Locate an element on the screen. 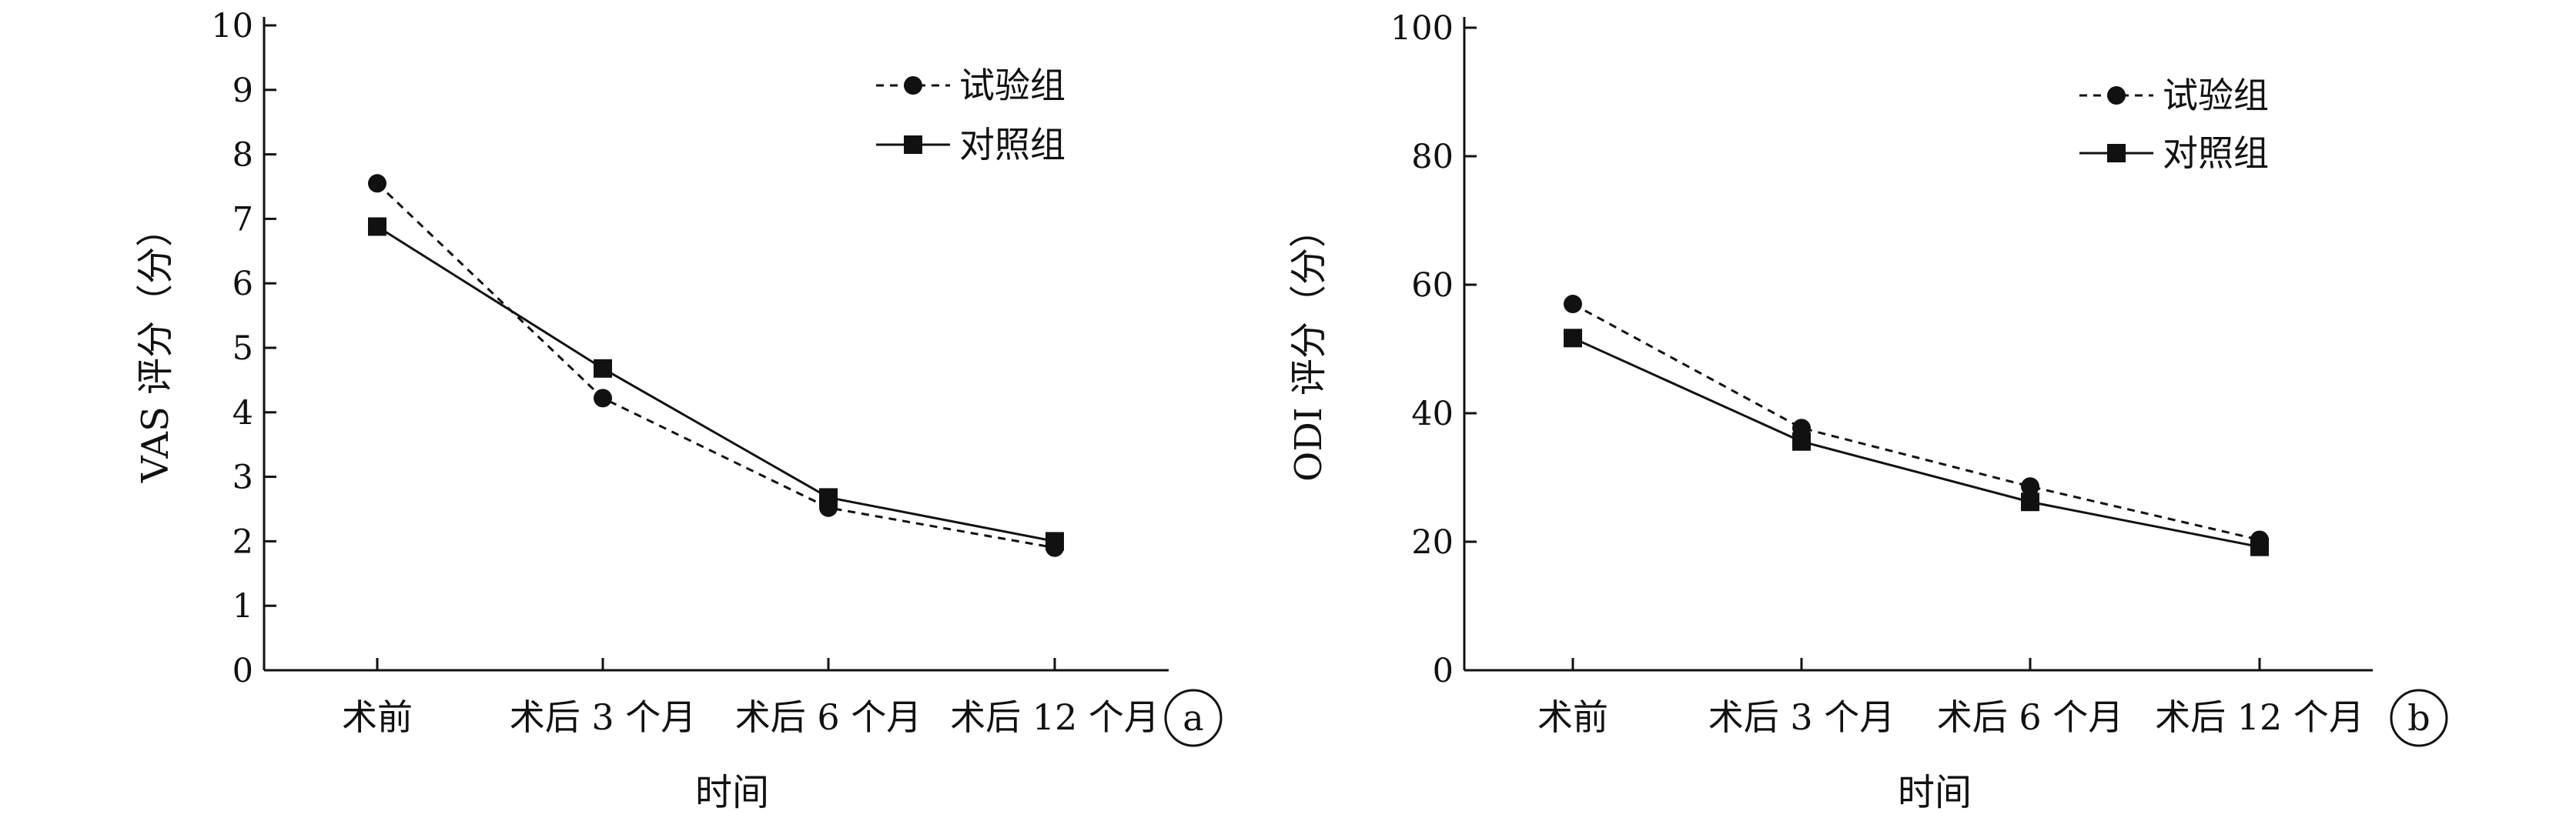 Image resolution: width=2576 pixels, height=818 pixels. y-axis-title: ODI 评分（分） is located at coordinates (1309, 346).